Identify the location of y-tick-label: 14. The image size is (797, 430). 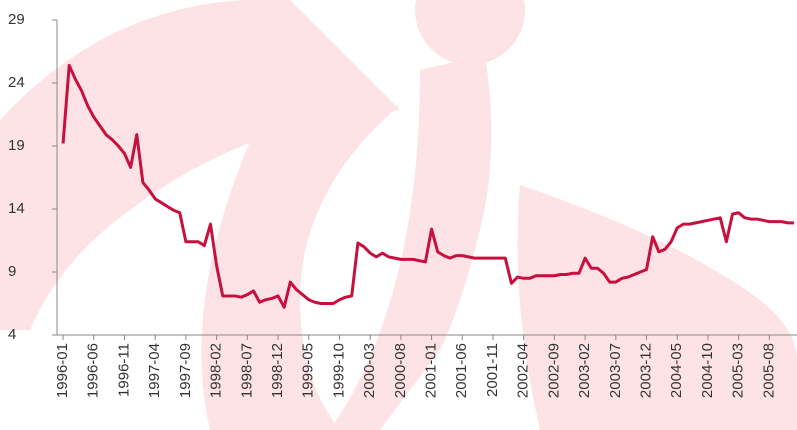
(16, 208).